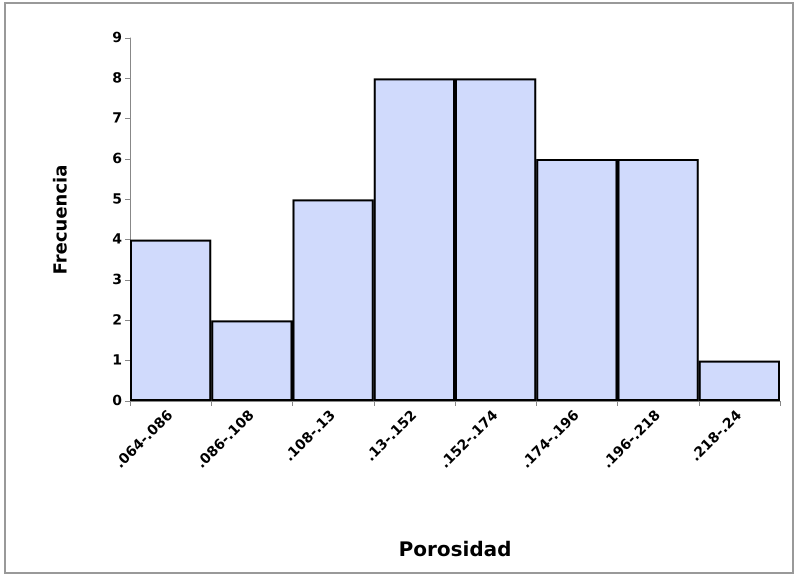  Describe the element at coordinates (117, 159) in the screenshot. I see `y-tick-label: 6` at that location.